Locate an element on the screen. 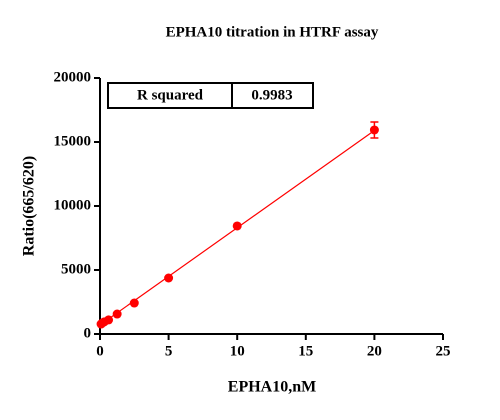 The image size is (500, 420). x-tick-label: 0 is located at coordinates (100, 351).